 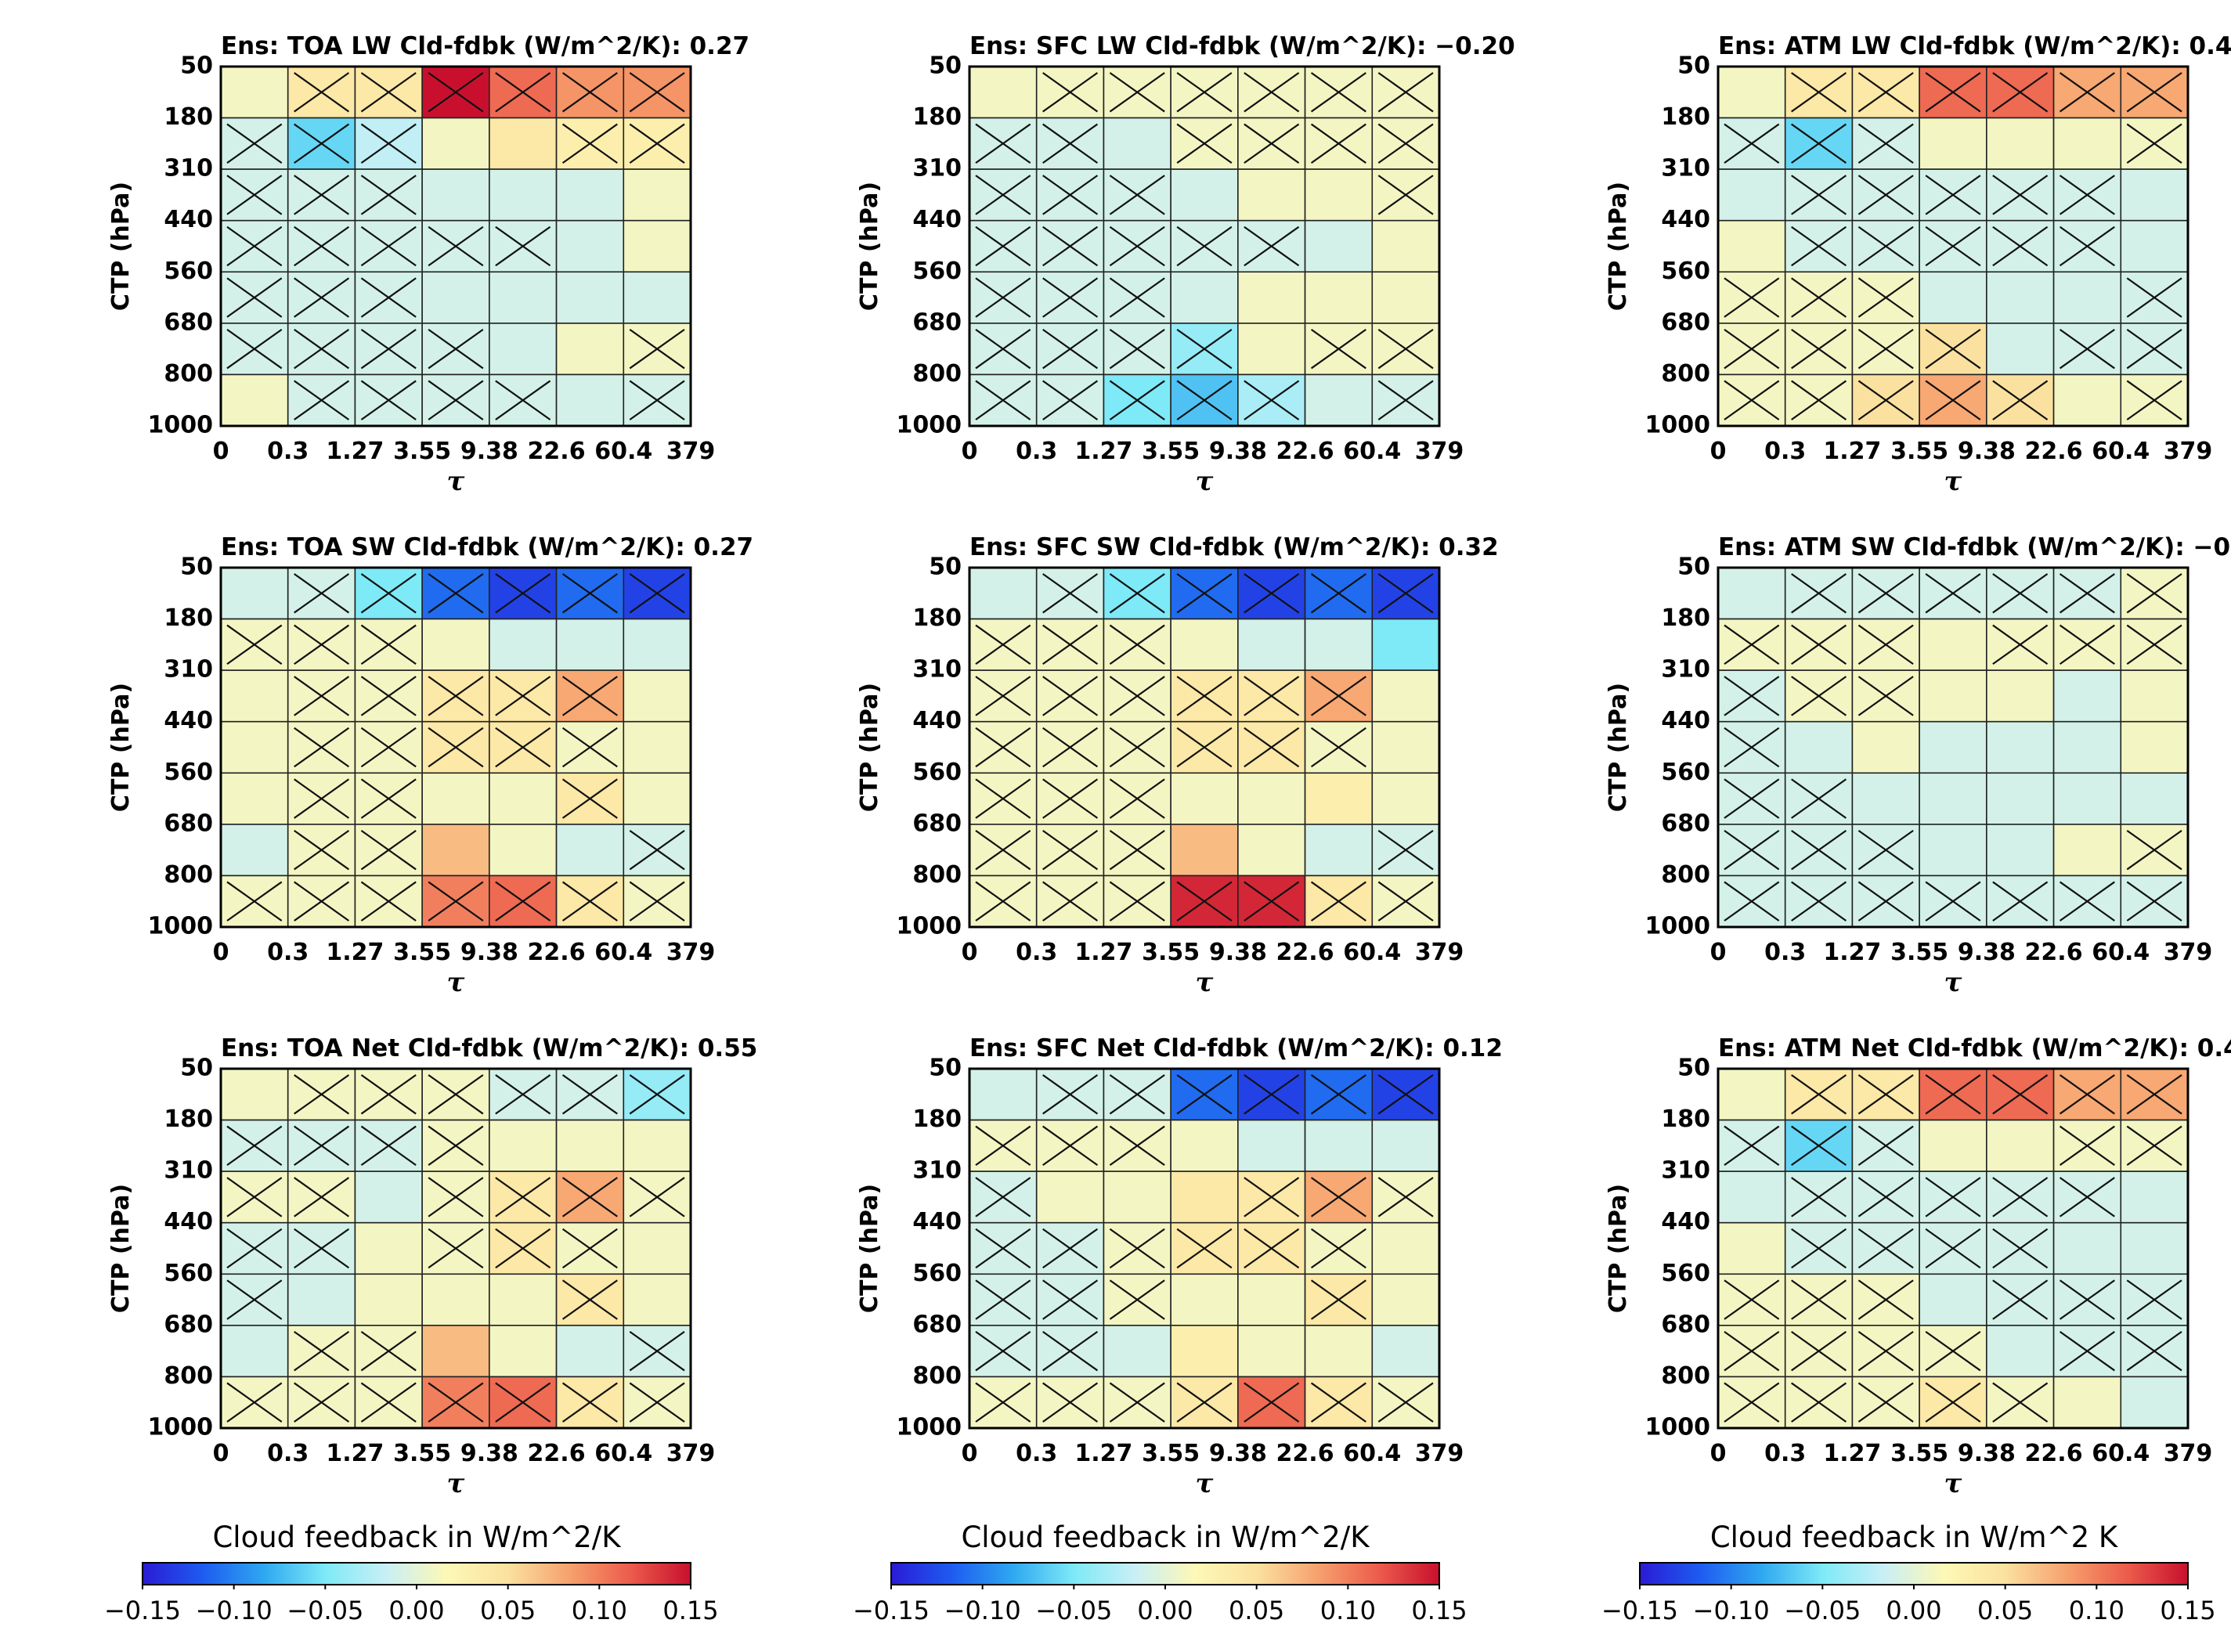 I want to click on plot-frame, so click(x=1953, y=246).